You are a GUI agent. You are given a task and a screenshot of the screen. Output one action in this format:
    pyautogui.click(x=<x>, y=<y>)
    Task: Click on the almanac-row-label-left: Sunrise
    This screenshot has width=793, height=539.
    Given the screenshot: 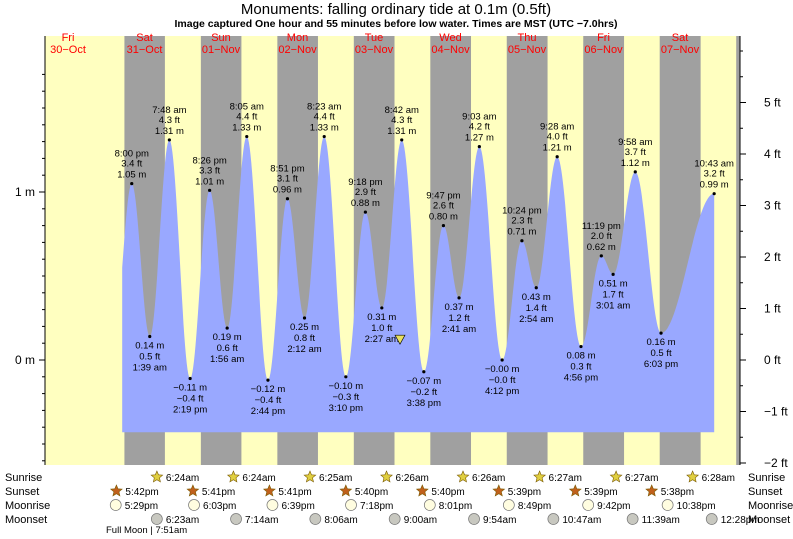 What is the action you would take?
    pyautogui.click(x=23, y=478)
    